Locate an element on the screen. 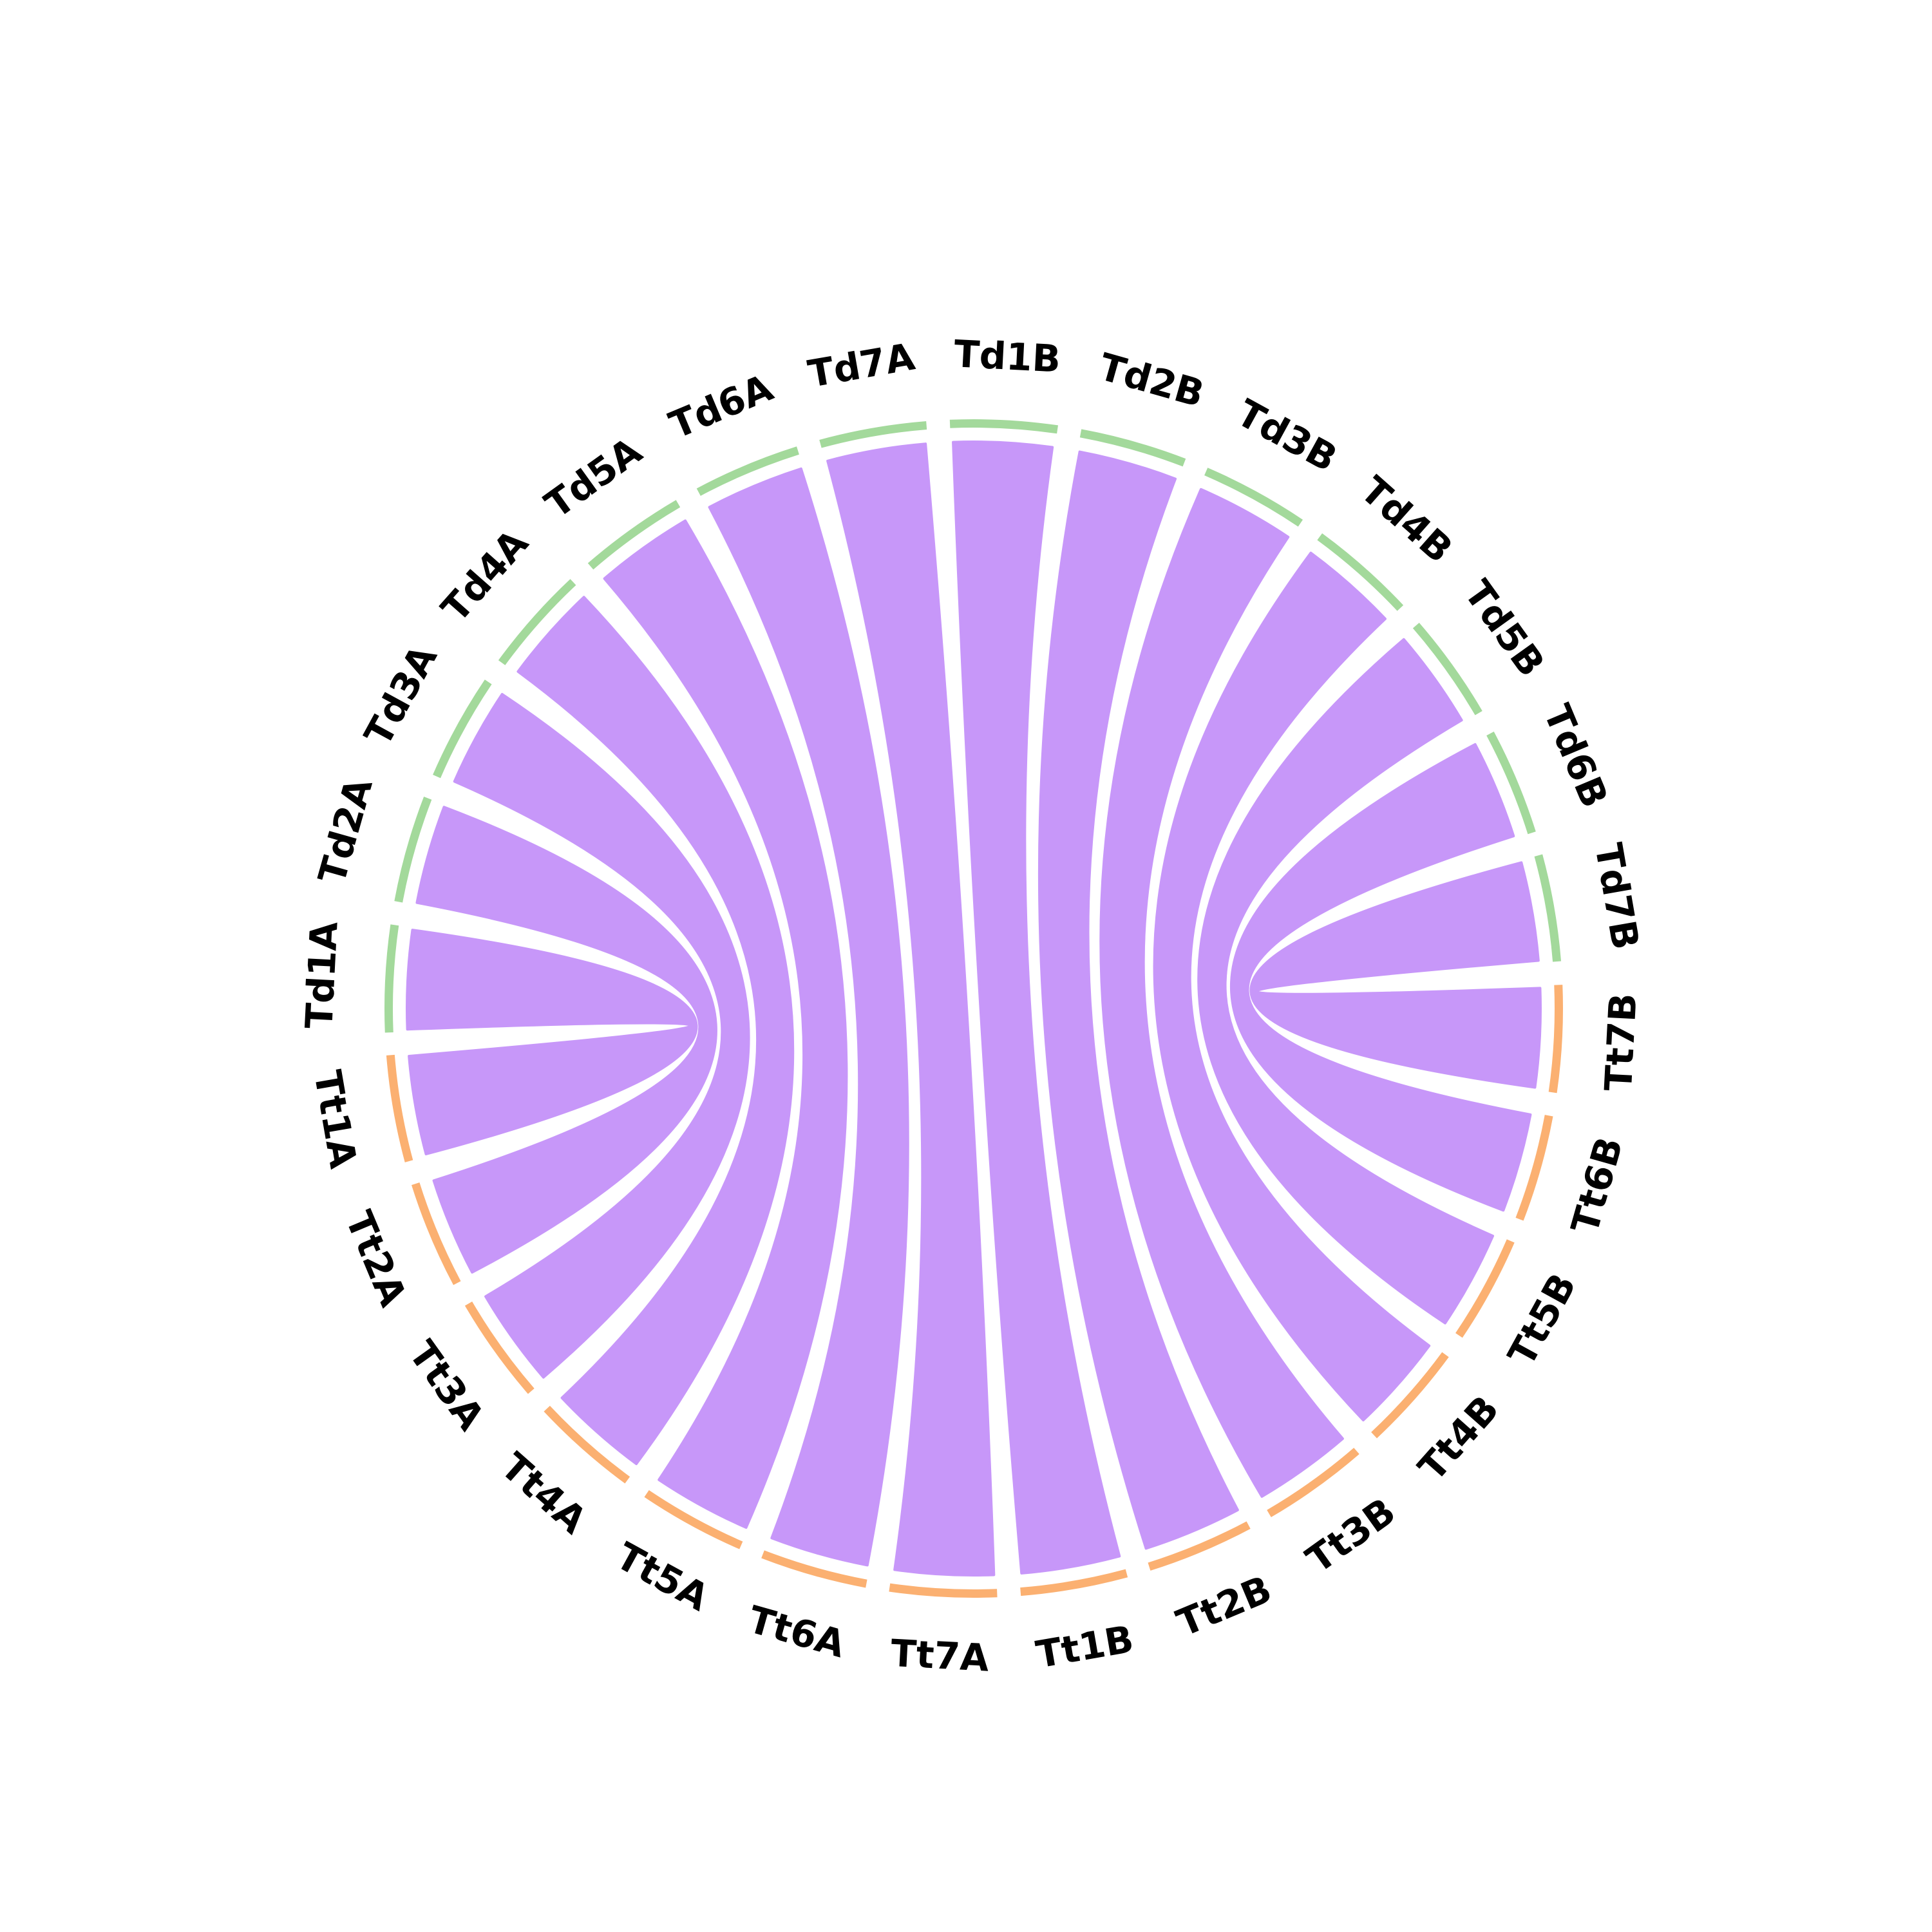 This screenshot has width=1932, height=1932. synteny-link-td5b-tt5b is located at coordinates (1346, 981).